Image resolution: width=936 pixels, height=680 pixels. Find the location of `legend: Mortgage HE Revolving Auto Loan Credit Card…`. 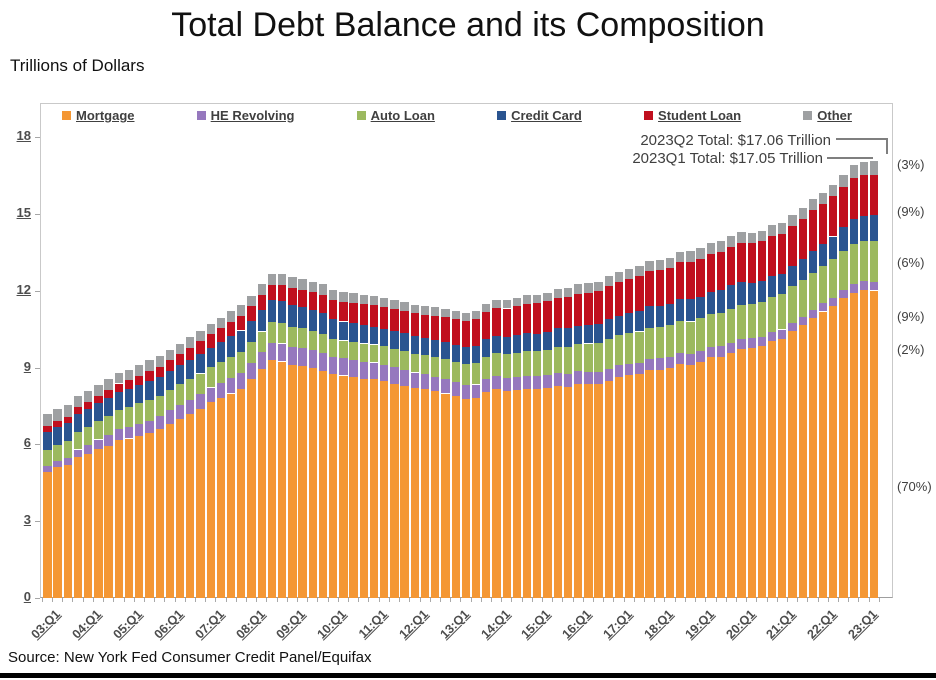

legend: Mortgage HE Revolving Auto Loan Credit Card… is located at coordinates (457, 115).